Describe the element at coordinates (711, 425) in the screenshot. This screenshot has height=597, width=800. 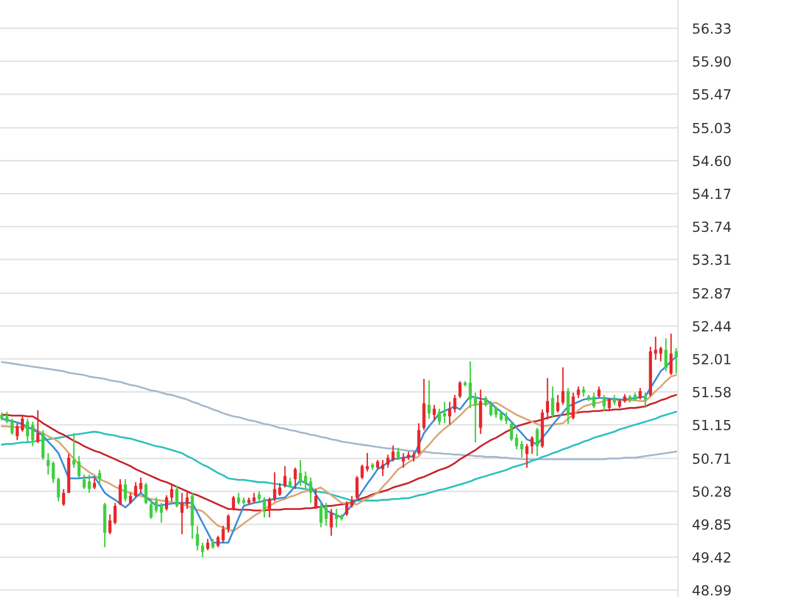
I see `y-tick-label: 51.15` at that location.